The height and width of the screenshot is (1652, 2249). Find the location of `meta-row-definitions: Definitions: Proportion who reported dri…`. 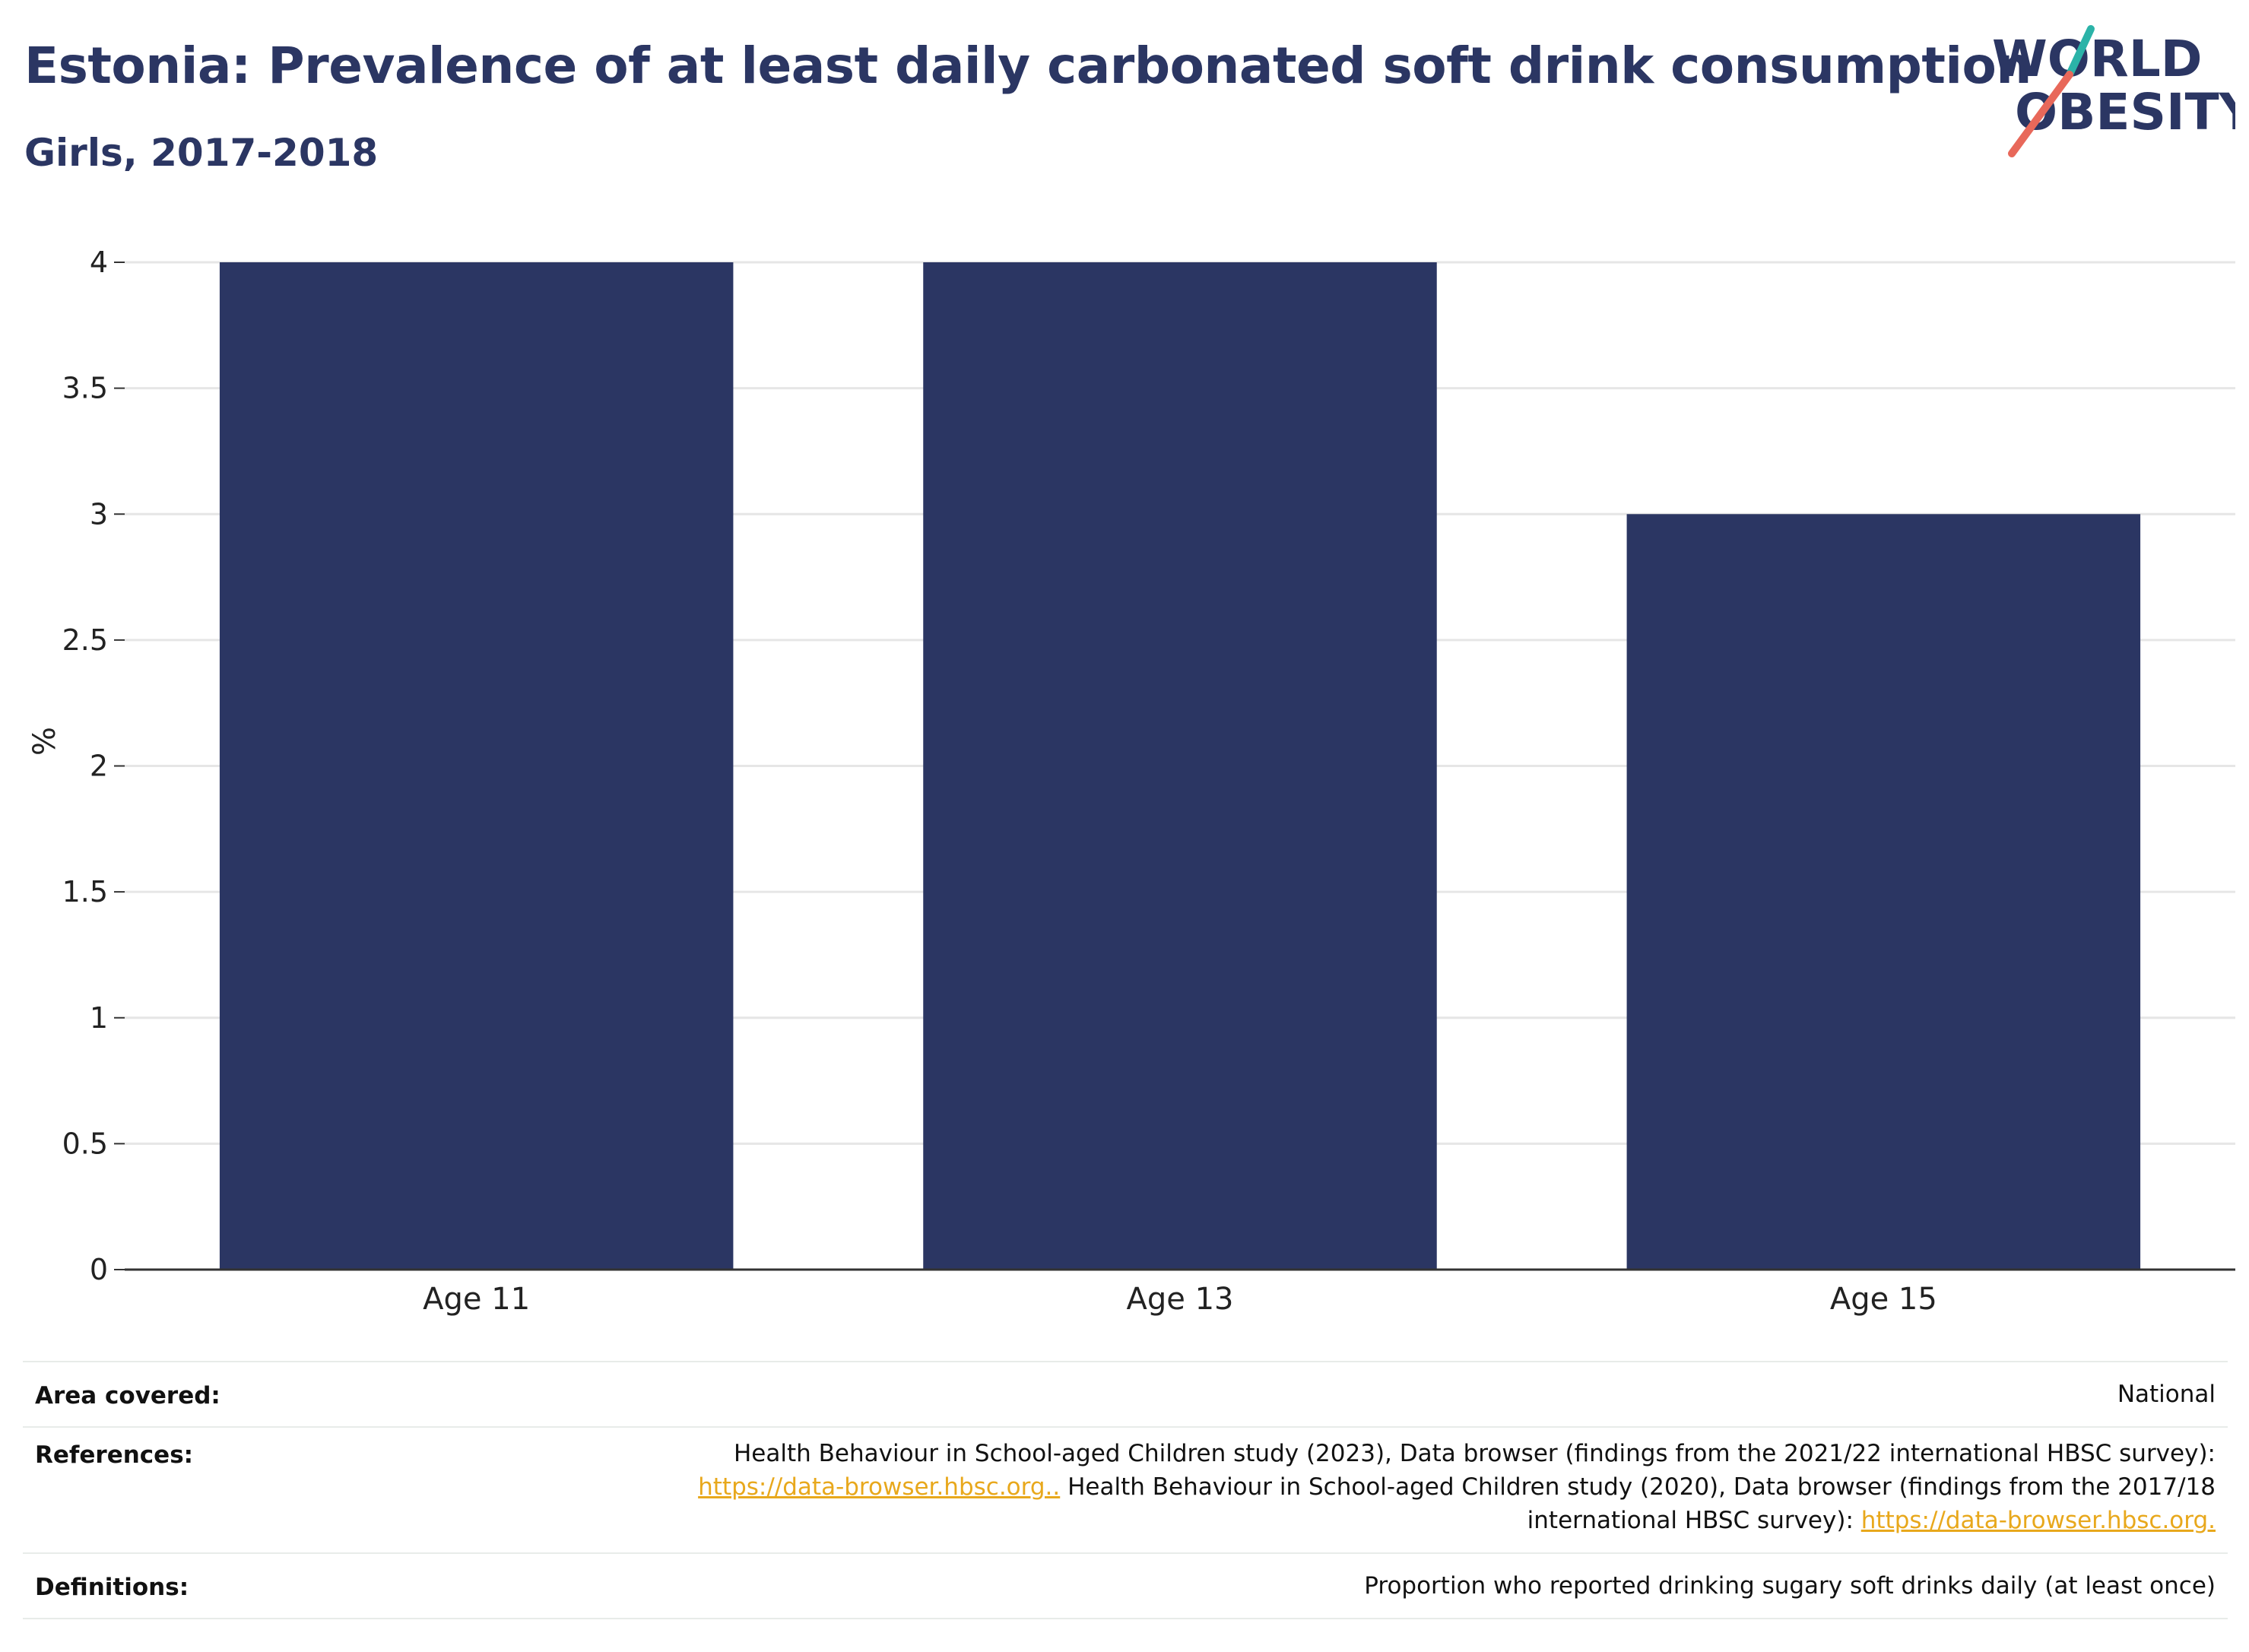

meta-row-definitions: Definitions: Proportion who reported dri… is located at coordinates (1125, 1586).